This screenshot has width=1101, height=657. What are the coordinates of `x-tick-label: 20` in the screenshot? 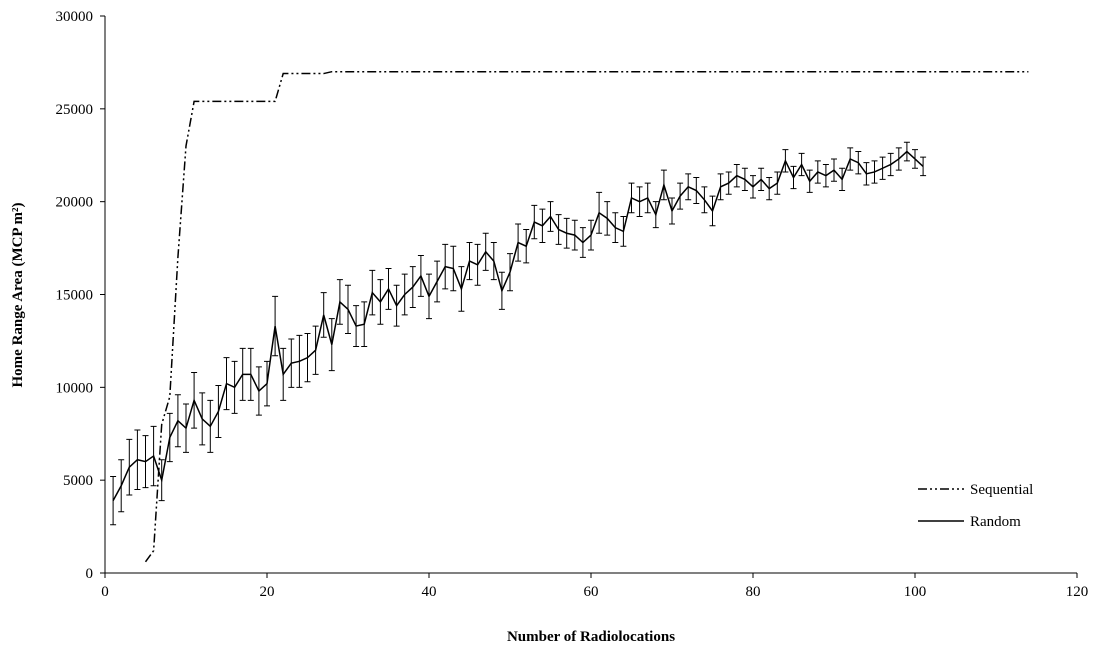 It's located at (267, 592).